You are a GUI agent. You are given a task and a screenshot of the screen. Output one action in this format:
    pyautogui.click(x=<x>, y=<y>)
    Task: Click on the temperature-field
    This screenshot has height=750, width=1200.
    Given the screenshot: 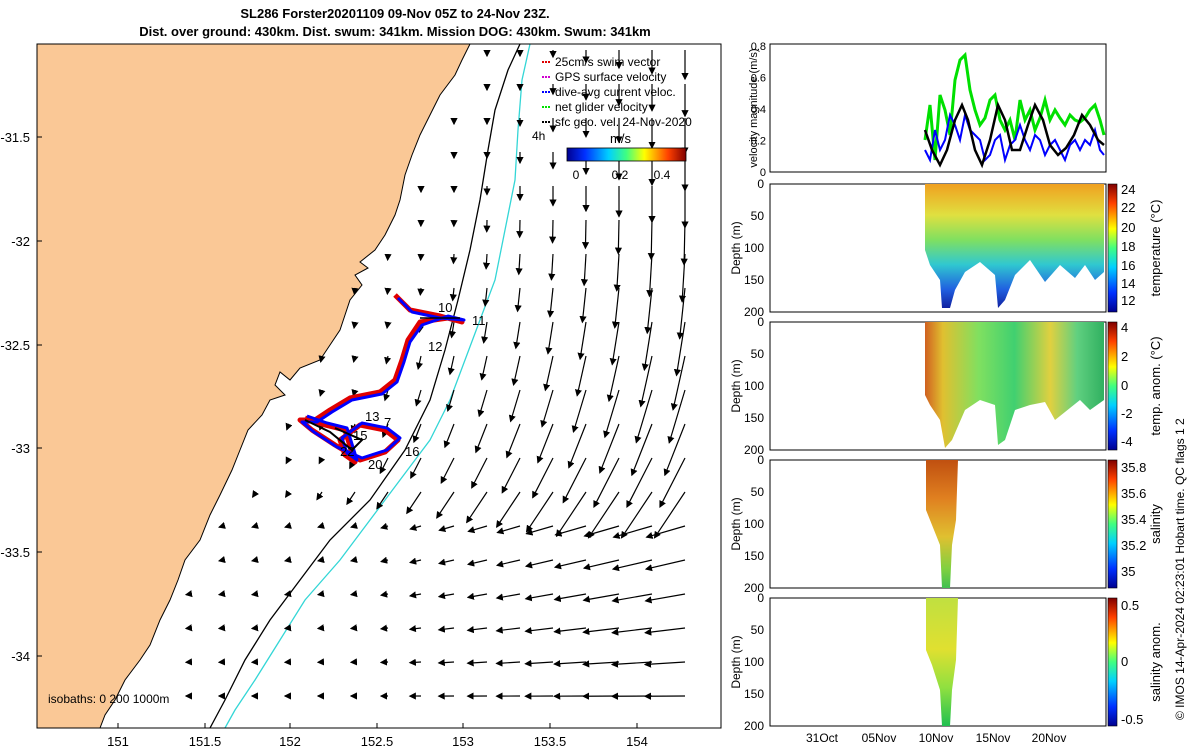 What is the action you would take?
    pyautogui.click(x=1014, y=246)
    